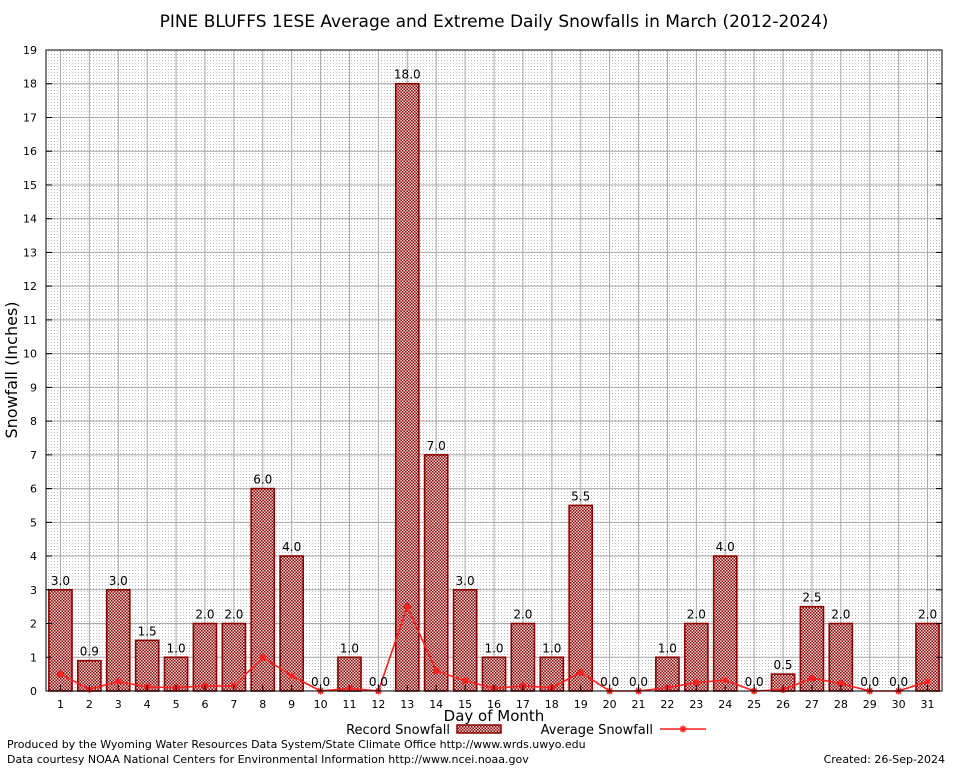  What do you see at coordinates (551, 648) in the screenshot?
I see `bar-label-day-18: 1.0` at bounding box center [551, 648].